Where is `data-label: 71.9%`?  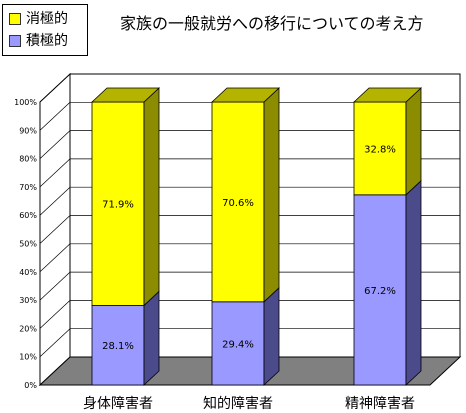
data-label: 71.9% is located at coordinates (118, 205).